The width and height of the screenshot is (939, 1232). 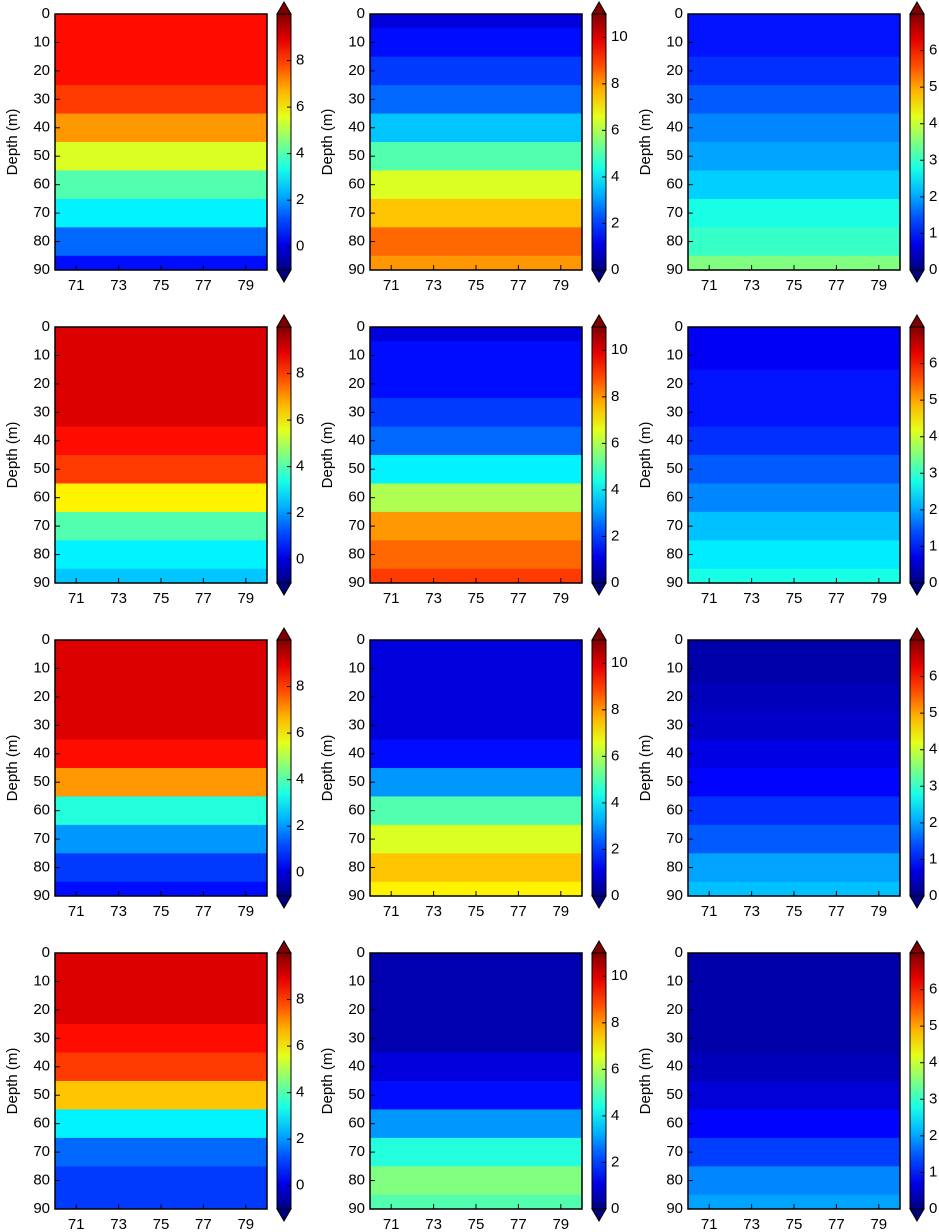 What do you see at coordinates (619, 975) in the screenshot?
I see `colorbar-tick-label: 10` at bounding box center [619, 975].